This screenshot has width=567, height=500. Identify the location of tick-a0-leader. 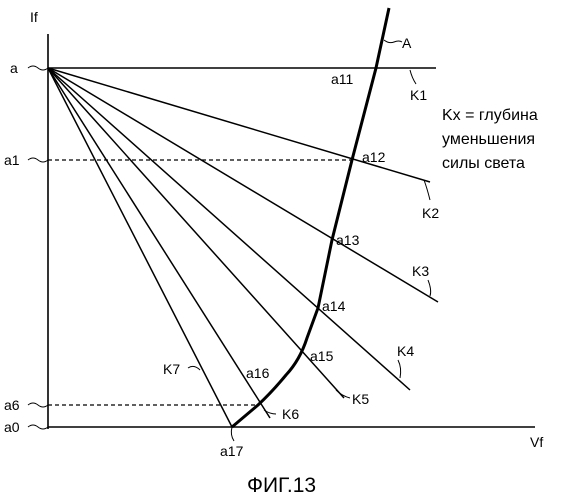
(38, 427).